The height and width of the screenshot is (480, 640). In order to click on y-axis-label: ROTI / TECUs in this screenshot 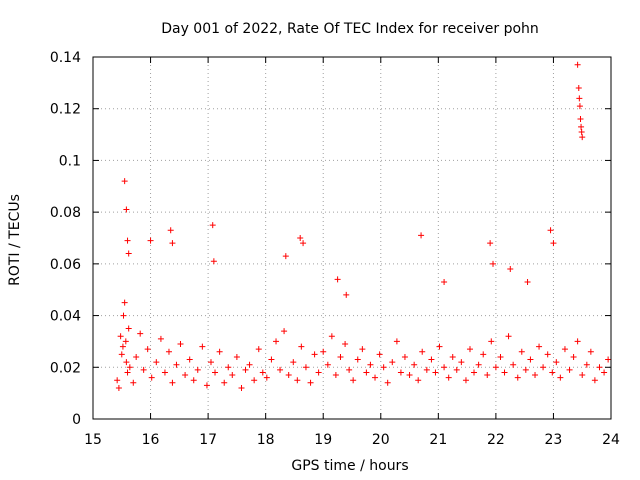, I will do `click(15, 240)`.